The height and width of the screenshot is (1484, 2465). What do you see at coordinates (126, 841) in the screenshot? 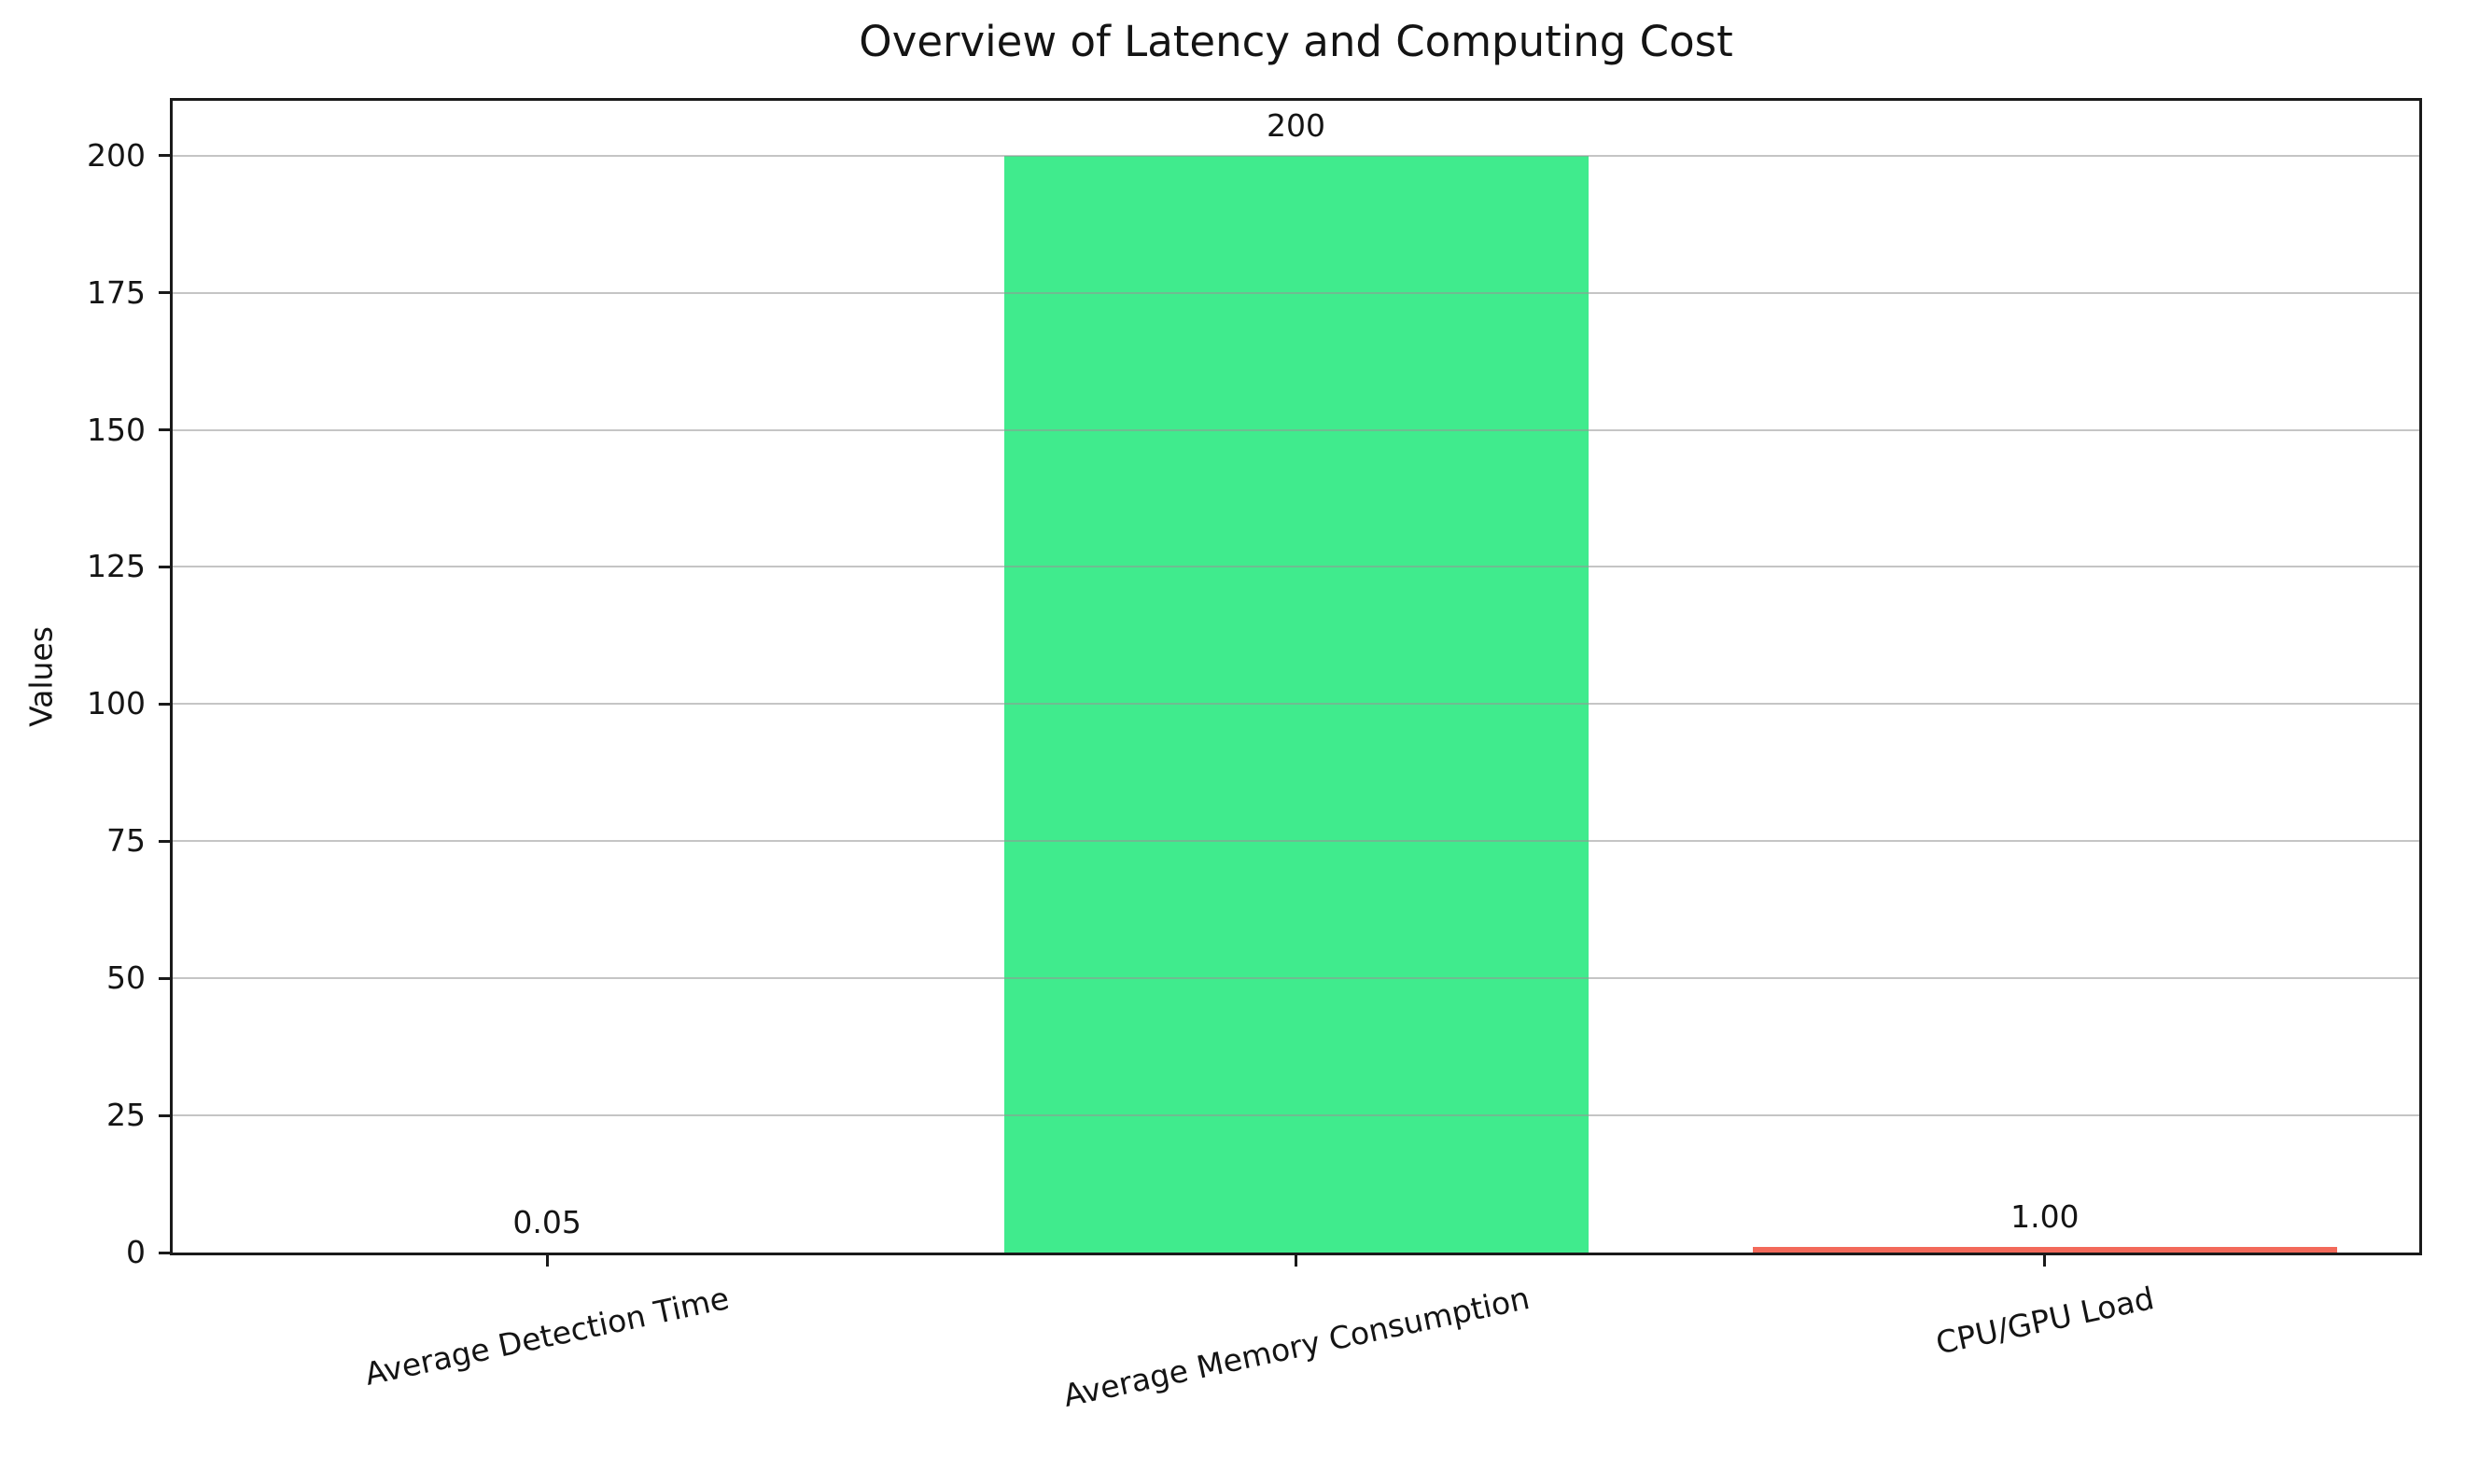
I see `y-tick-label-75: 75` at bounding box center [126, 841].